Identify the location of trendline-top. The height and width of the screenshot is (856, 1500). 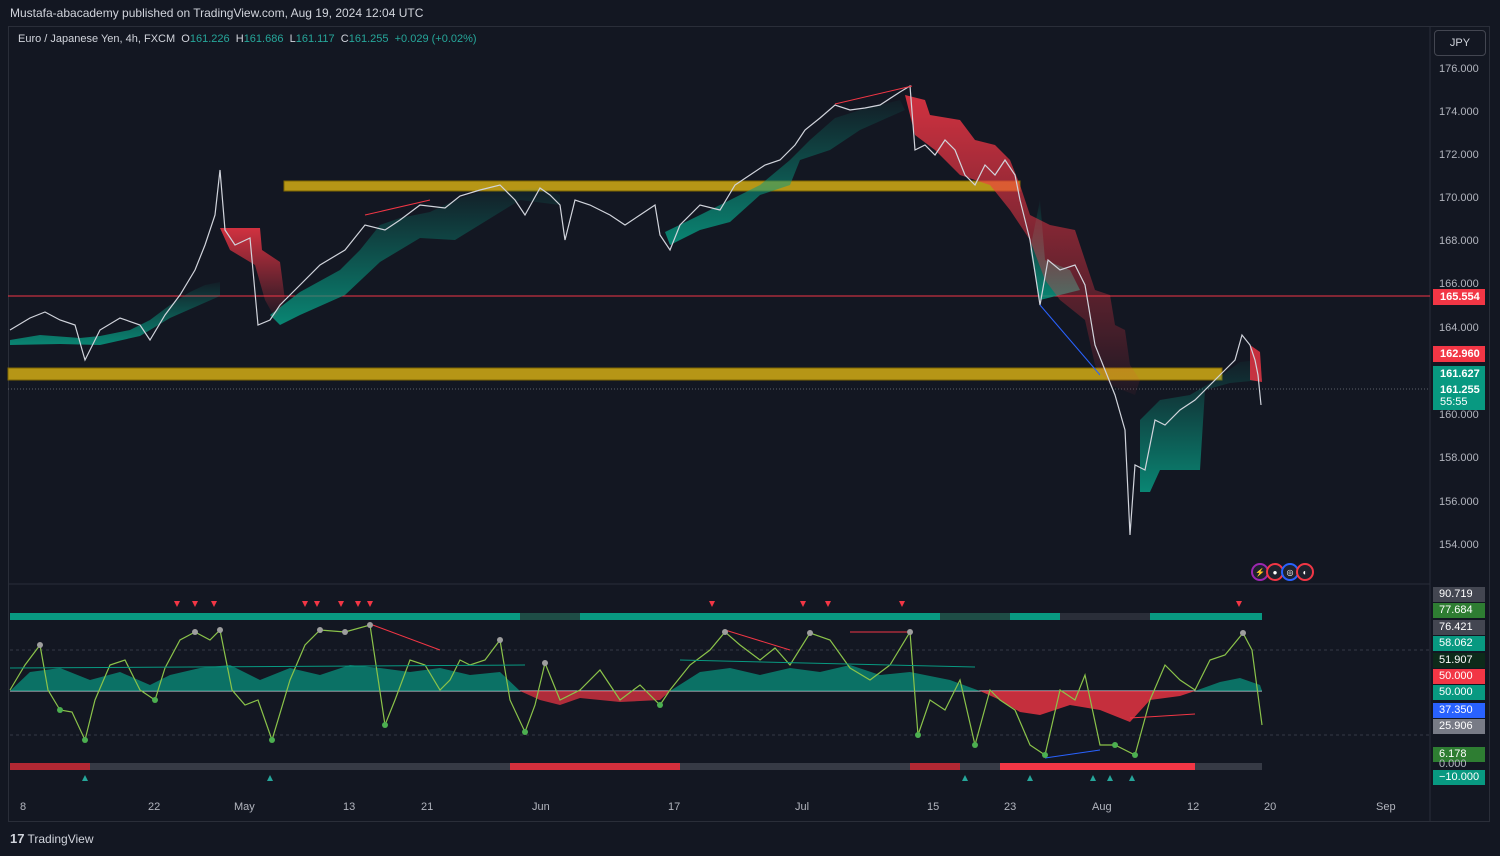
(873, 95).